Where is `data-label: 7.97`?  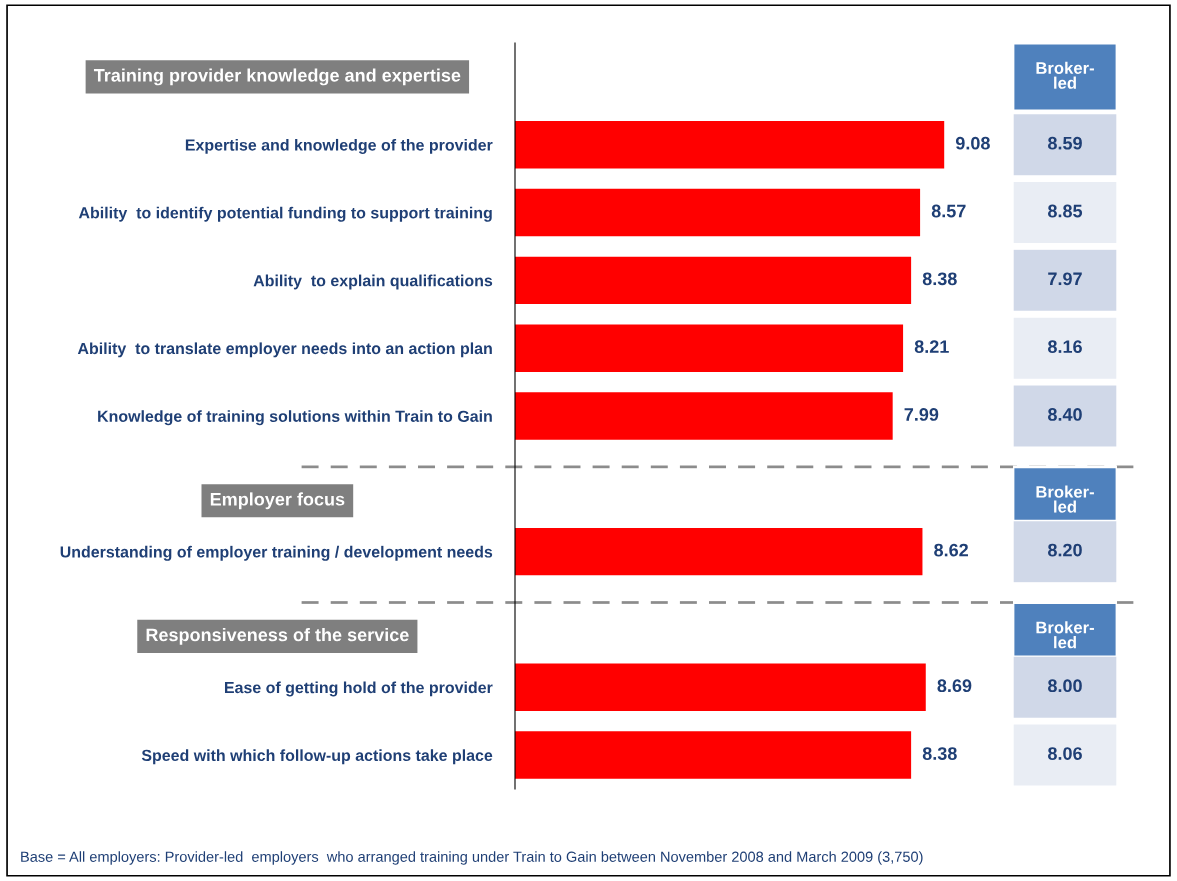 data-label: 7.97 is located at coordinates (1065, 279).